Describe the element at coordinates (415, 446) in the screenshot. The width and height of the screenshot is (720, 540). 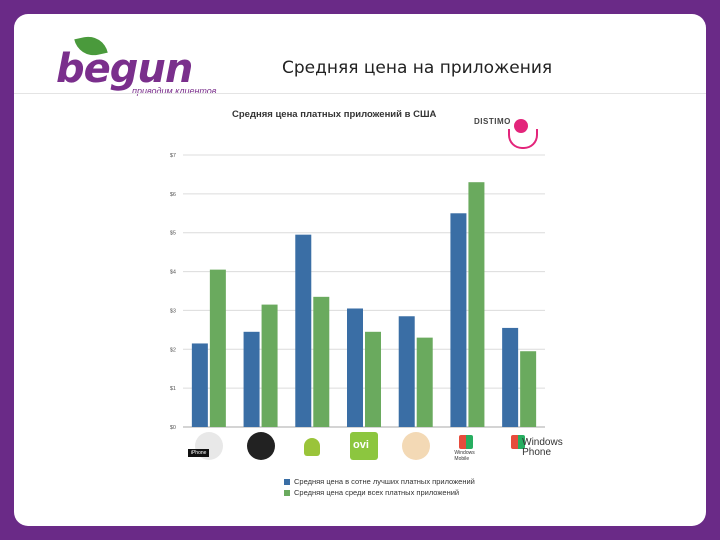
I see `palm-icon-shape` at that location.